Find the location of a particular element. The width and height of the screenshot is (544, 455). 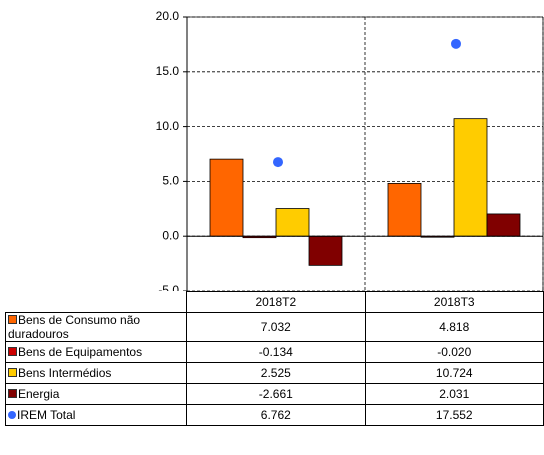

legend-cell: IREM Total is located at coordinates (96, 415).